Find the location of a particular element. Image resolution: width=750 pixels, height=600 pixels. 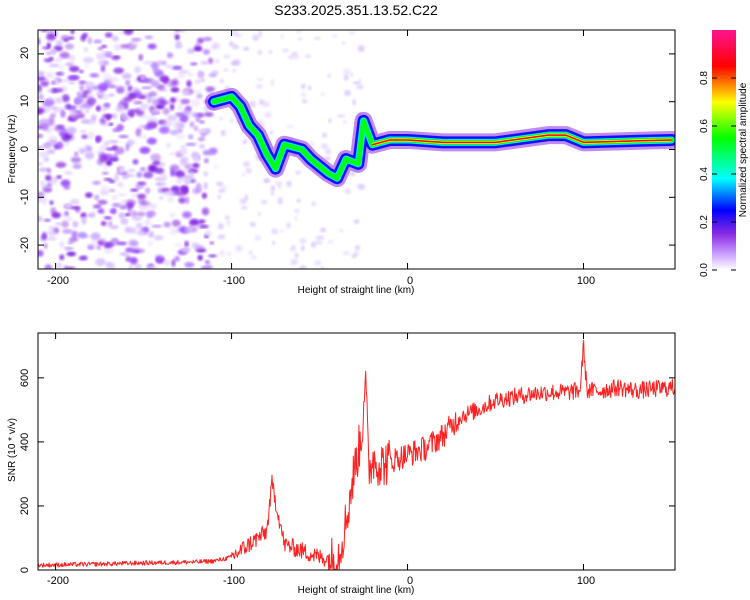

colorbar-tick-label: 0.8 is located at coordinates (704, 78).